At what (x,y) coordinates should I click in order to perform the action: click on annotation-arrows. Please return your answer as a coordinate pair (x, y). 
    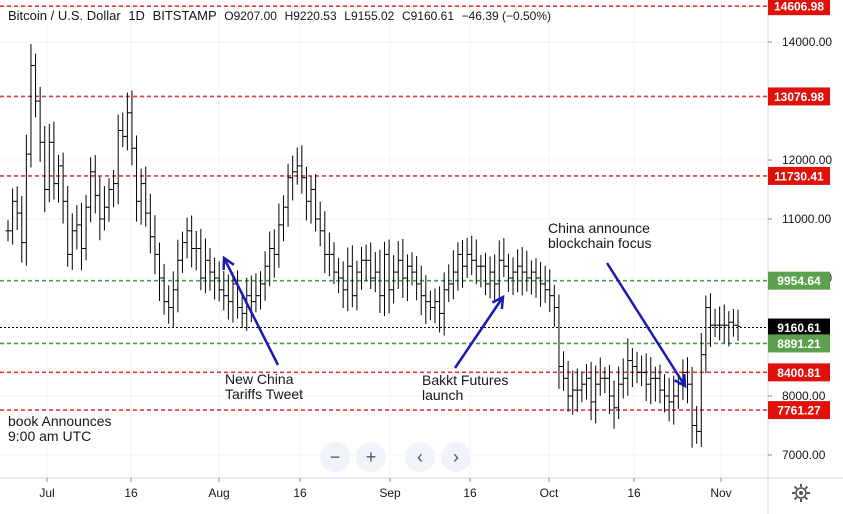
    Looking at the image, I should click on (454, 322).